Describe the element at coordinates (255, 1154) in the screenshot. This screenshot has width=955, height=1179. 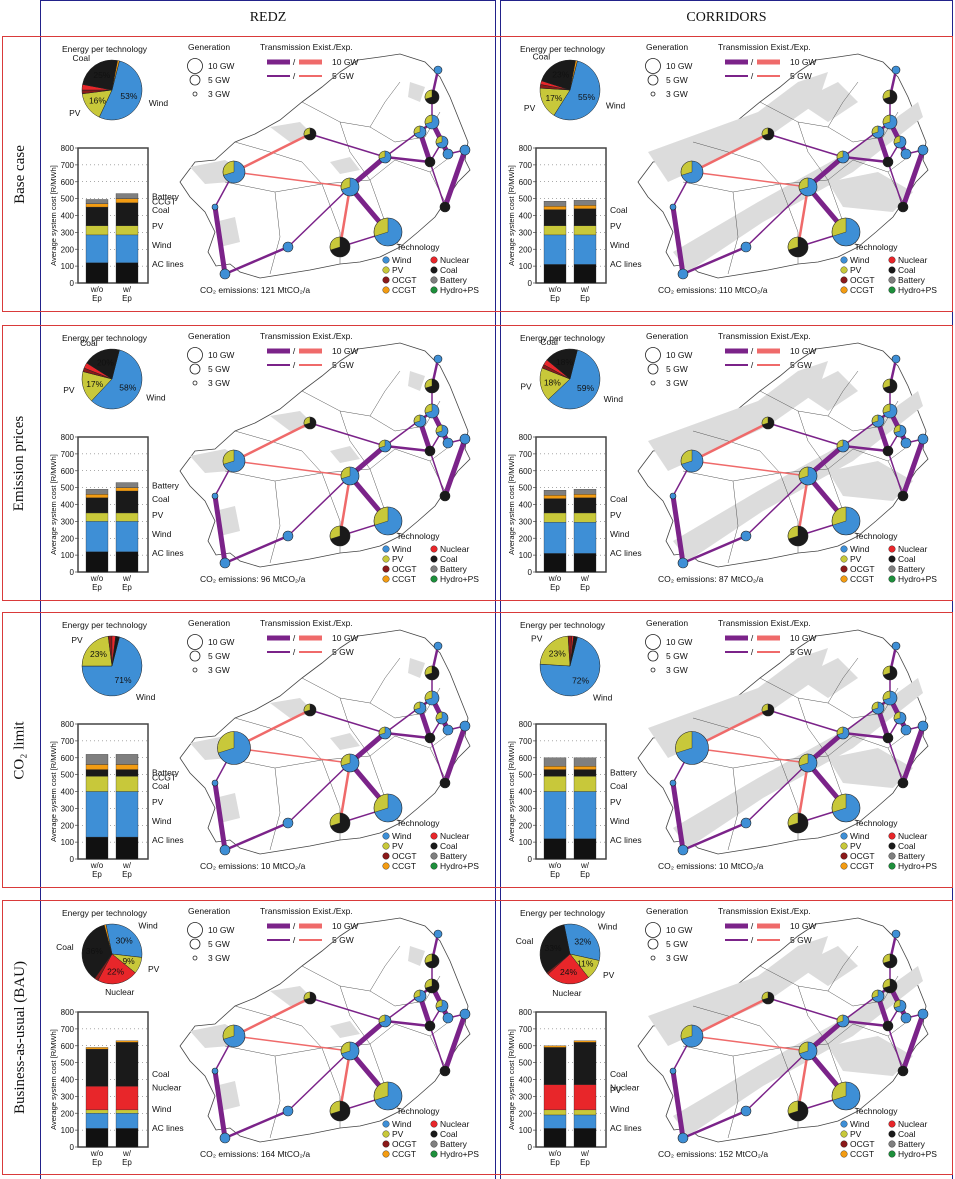
I see `co2-emissions-label: CO₂ emissions: 164 MtCO₂/a` at that location.